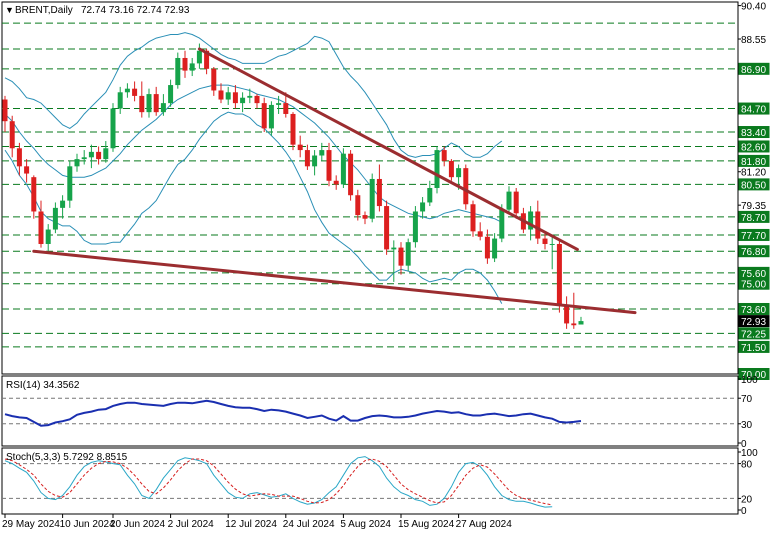 The width and height of the screenshot is (775, 535). I want to click on price-tick-label: 70.00, so click(753, 375).